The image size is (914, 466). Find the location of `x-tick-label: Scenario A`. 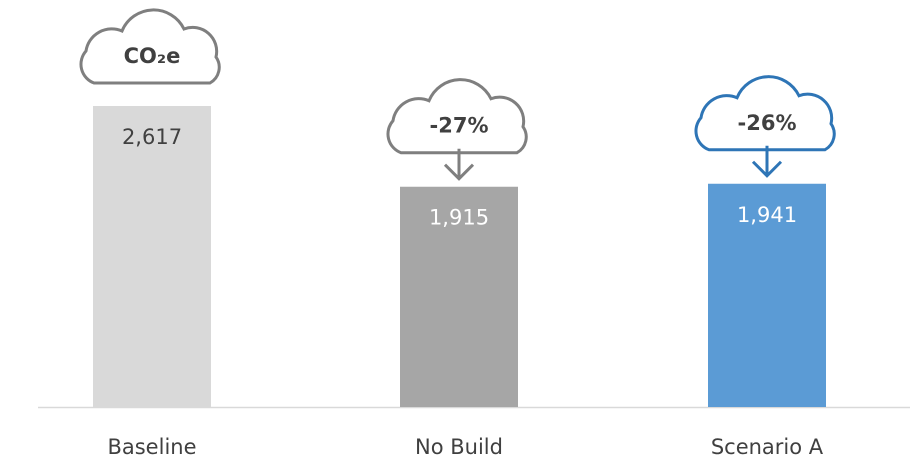

x-tick-label: Scenario A is located at coordinates (767, 447).